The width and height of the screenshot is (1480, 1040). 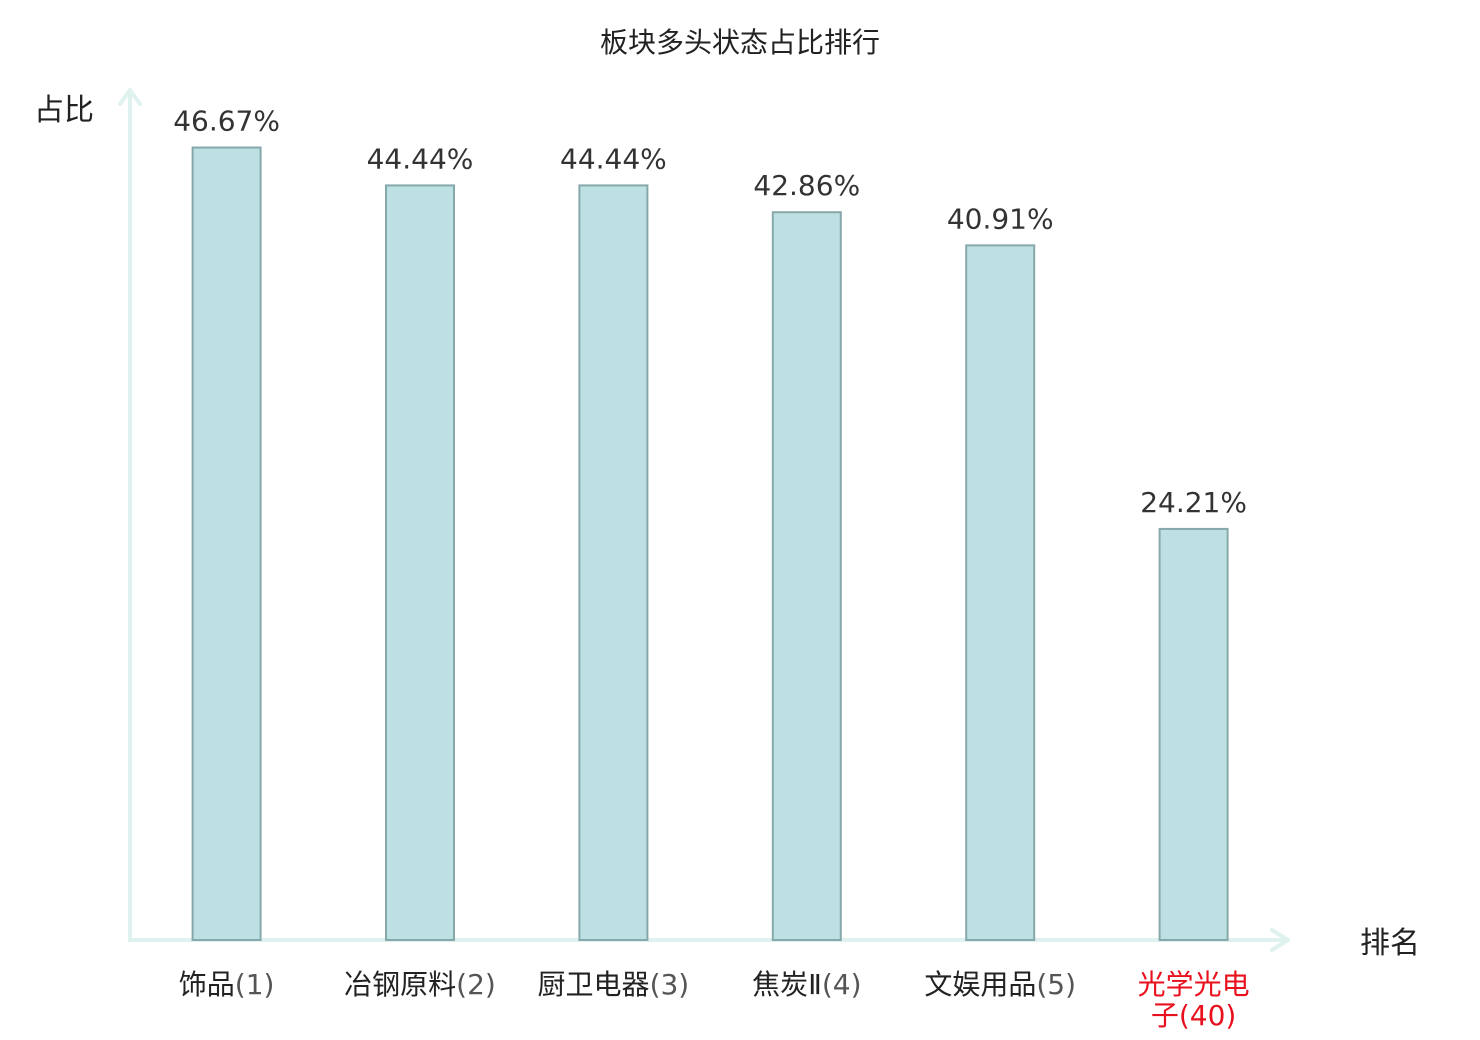 I want to click on value-label-3: 44.44%, so click(x=613, y=158).